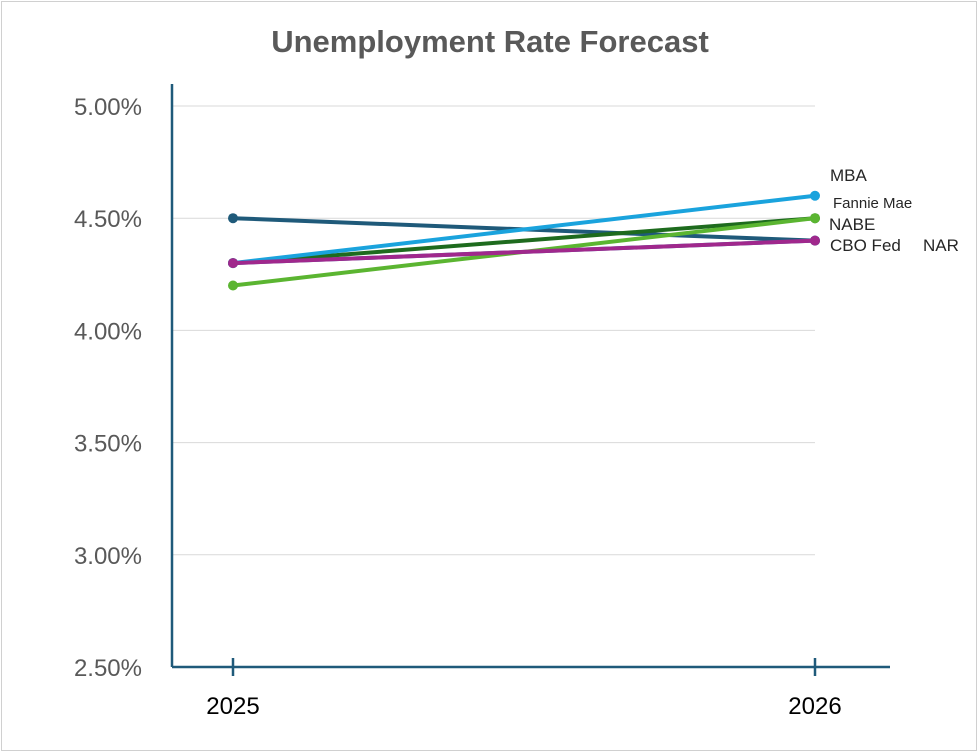 This screenshot has width=980, height=754. I want to click on x-tick-labels: 2025 2026, so click(523, 706).